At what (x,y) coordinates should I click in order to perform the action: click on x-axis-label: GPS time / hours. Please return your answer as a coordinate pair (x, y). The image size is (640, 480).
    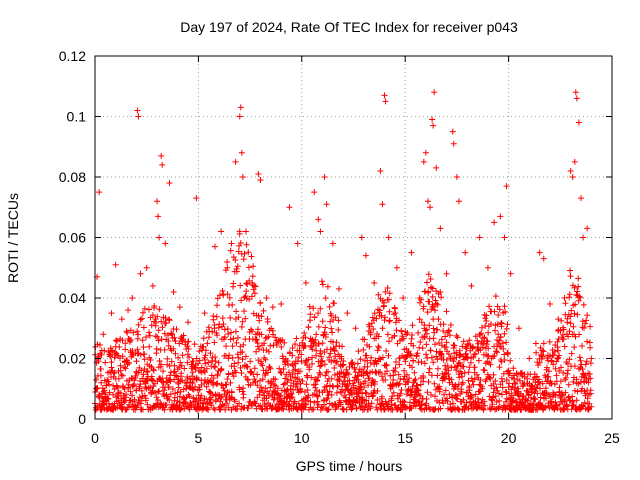
    Looking at the image, I should click on (349, 466).